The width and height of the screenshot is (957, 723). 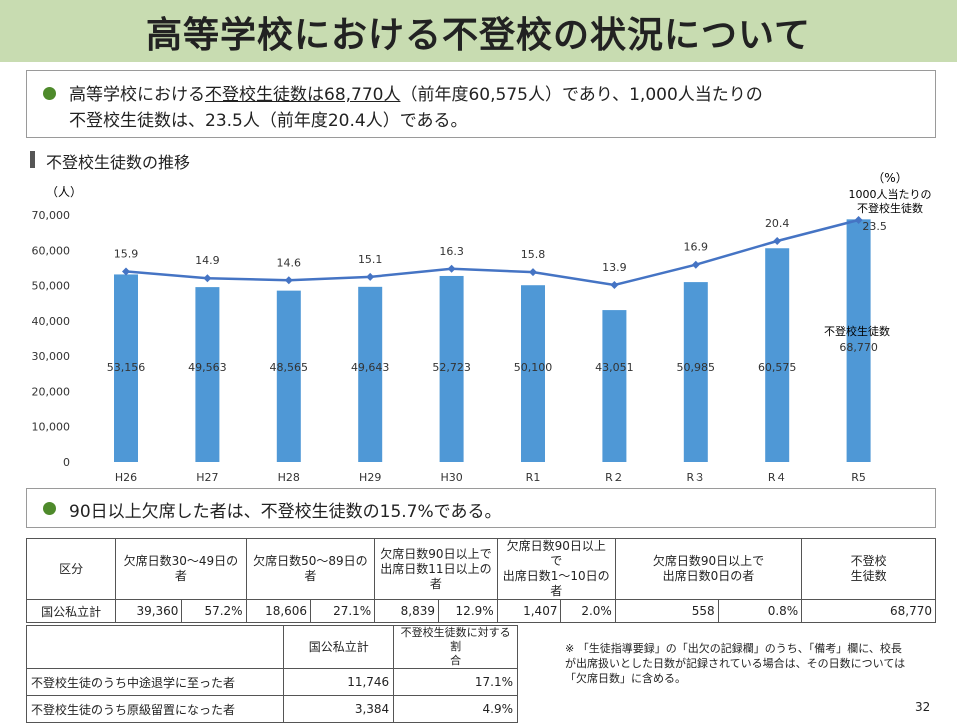 I want to click on y-axis-unit-right: （%）, so click(x=889, y=178).